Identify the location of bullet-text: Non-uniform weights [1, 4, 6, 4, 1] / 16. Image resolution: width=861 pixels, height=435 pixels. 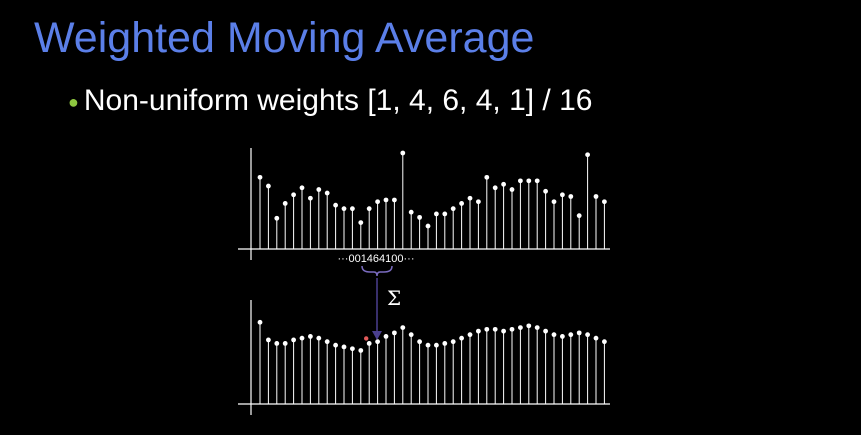
(338, 100).